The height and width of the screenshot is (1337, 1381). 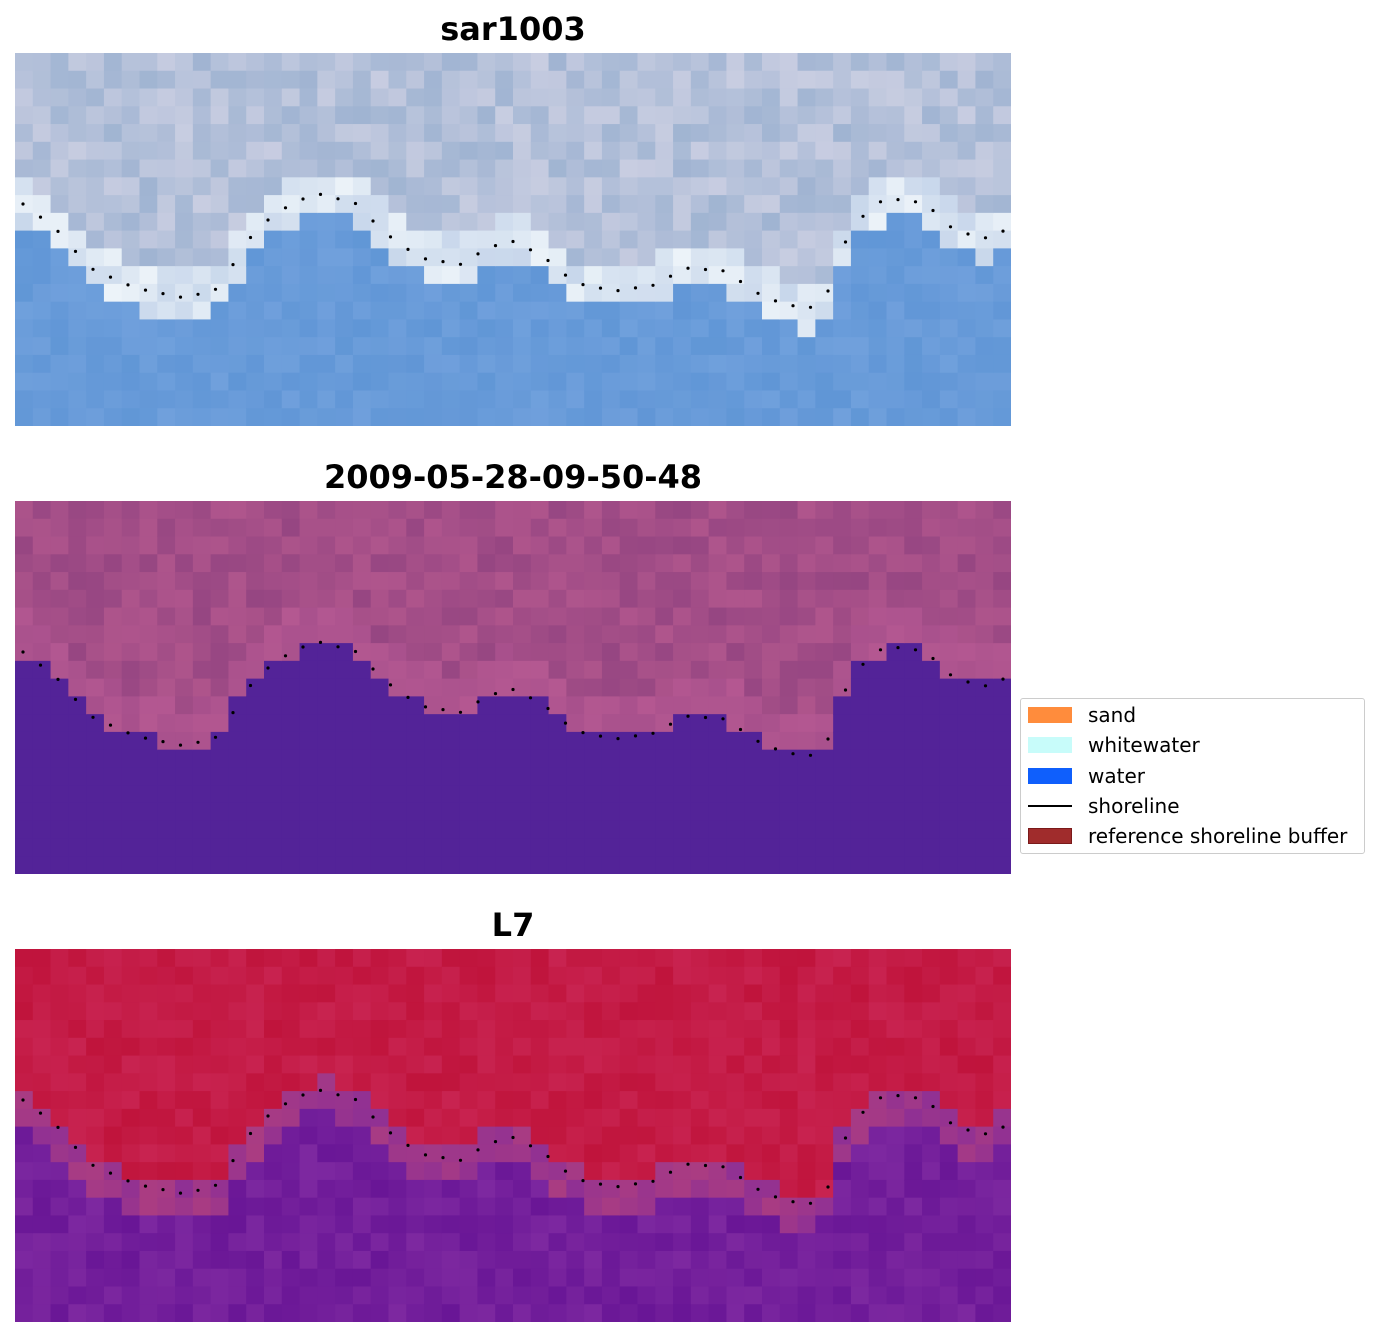 I want to click on shoreline-point, so click(x=93, y=1165).